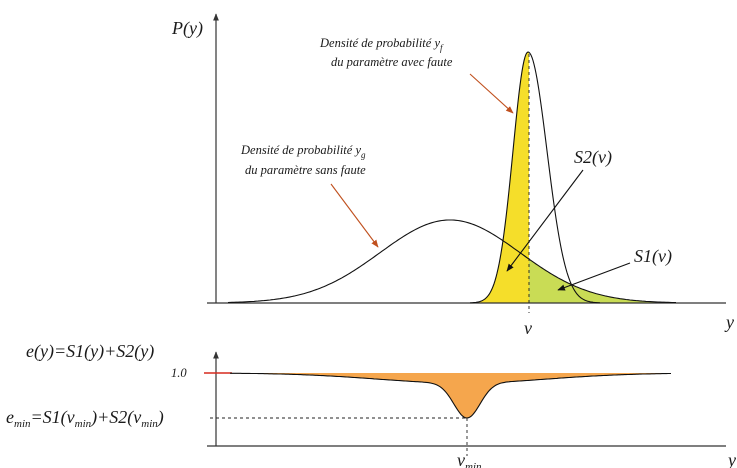 The image size is (737, 468). I want to click on faulty-density-curve, so click(534, 177).